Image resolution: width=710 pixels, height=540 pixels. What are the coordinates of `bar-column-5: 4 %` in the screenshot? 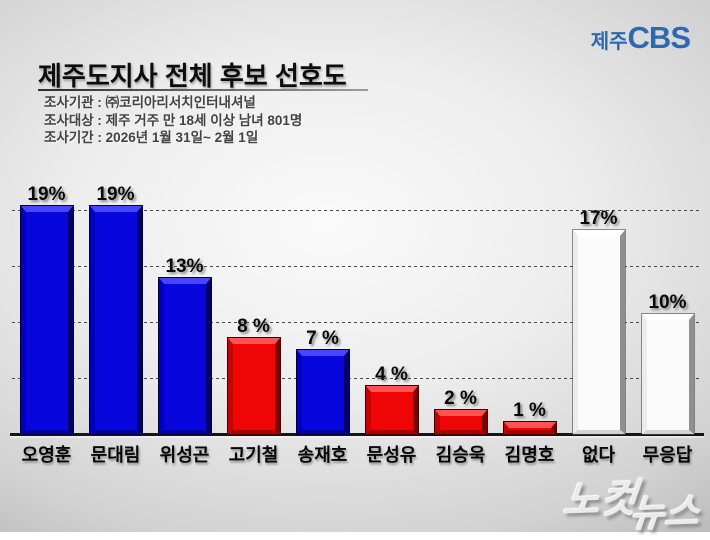 It's located at (391, 302).